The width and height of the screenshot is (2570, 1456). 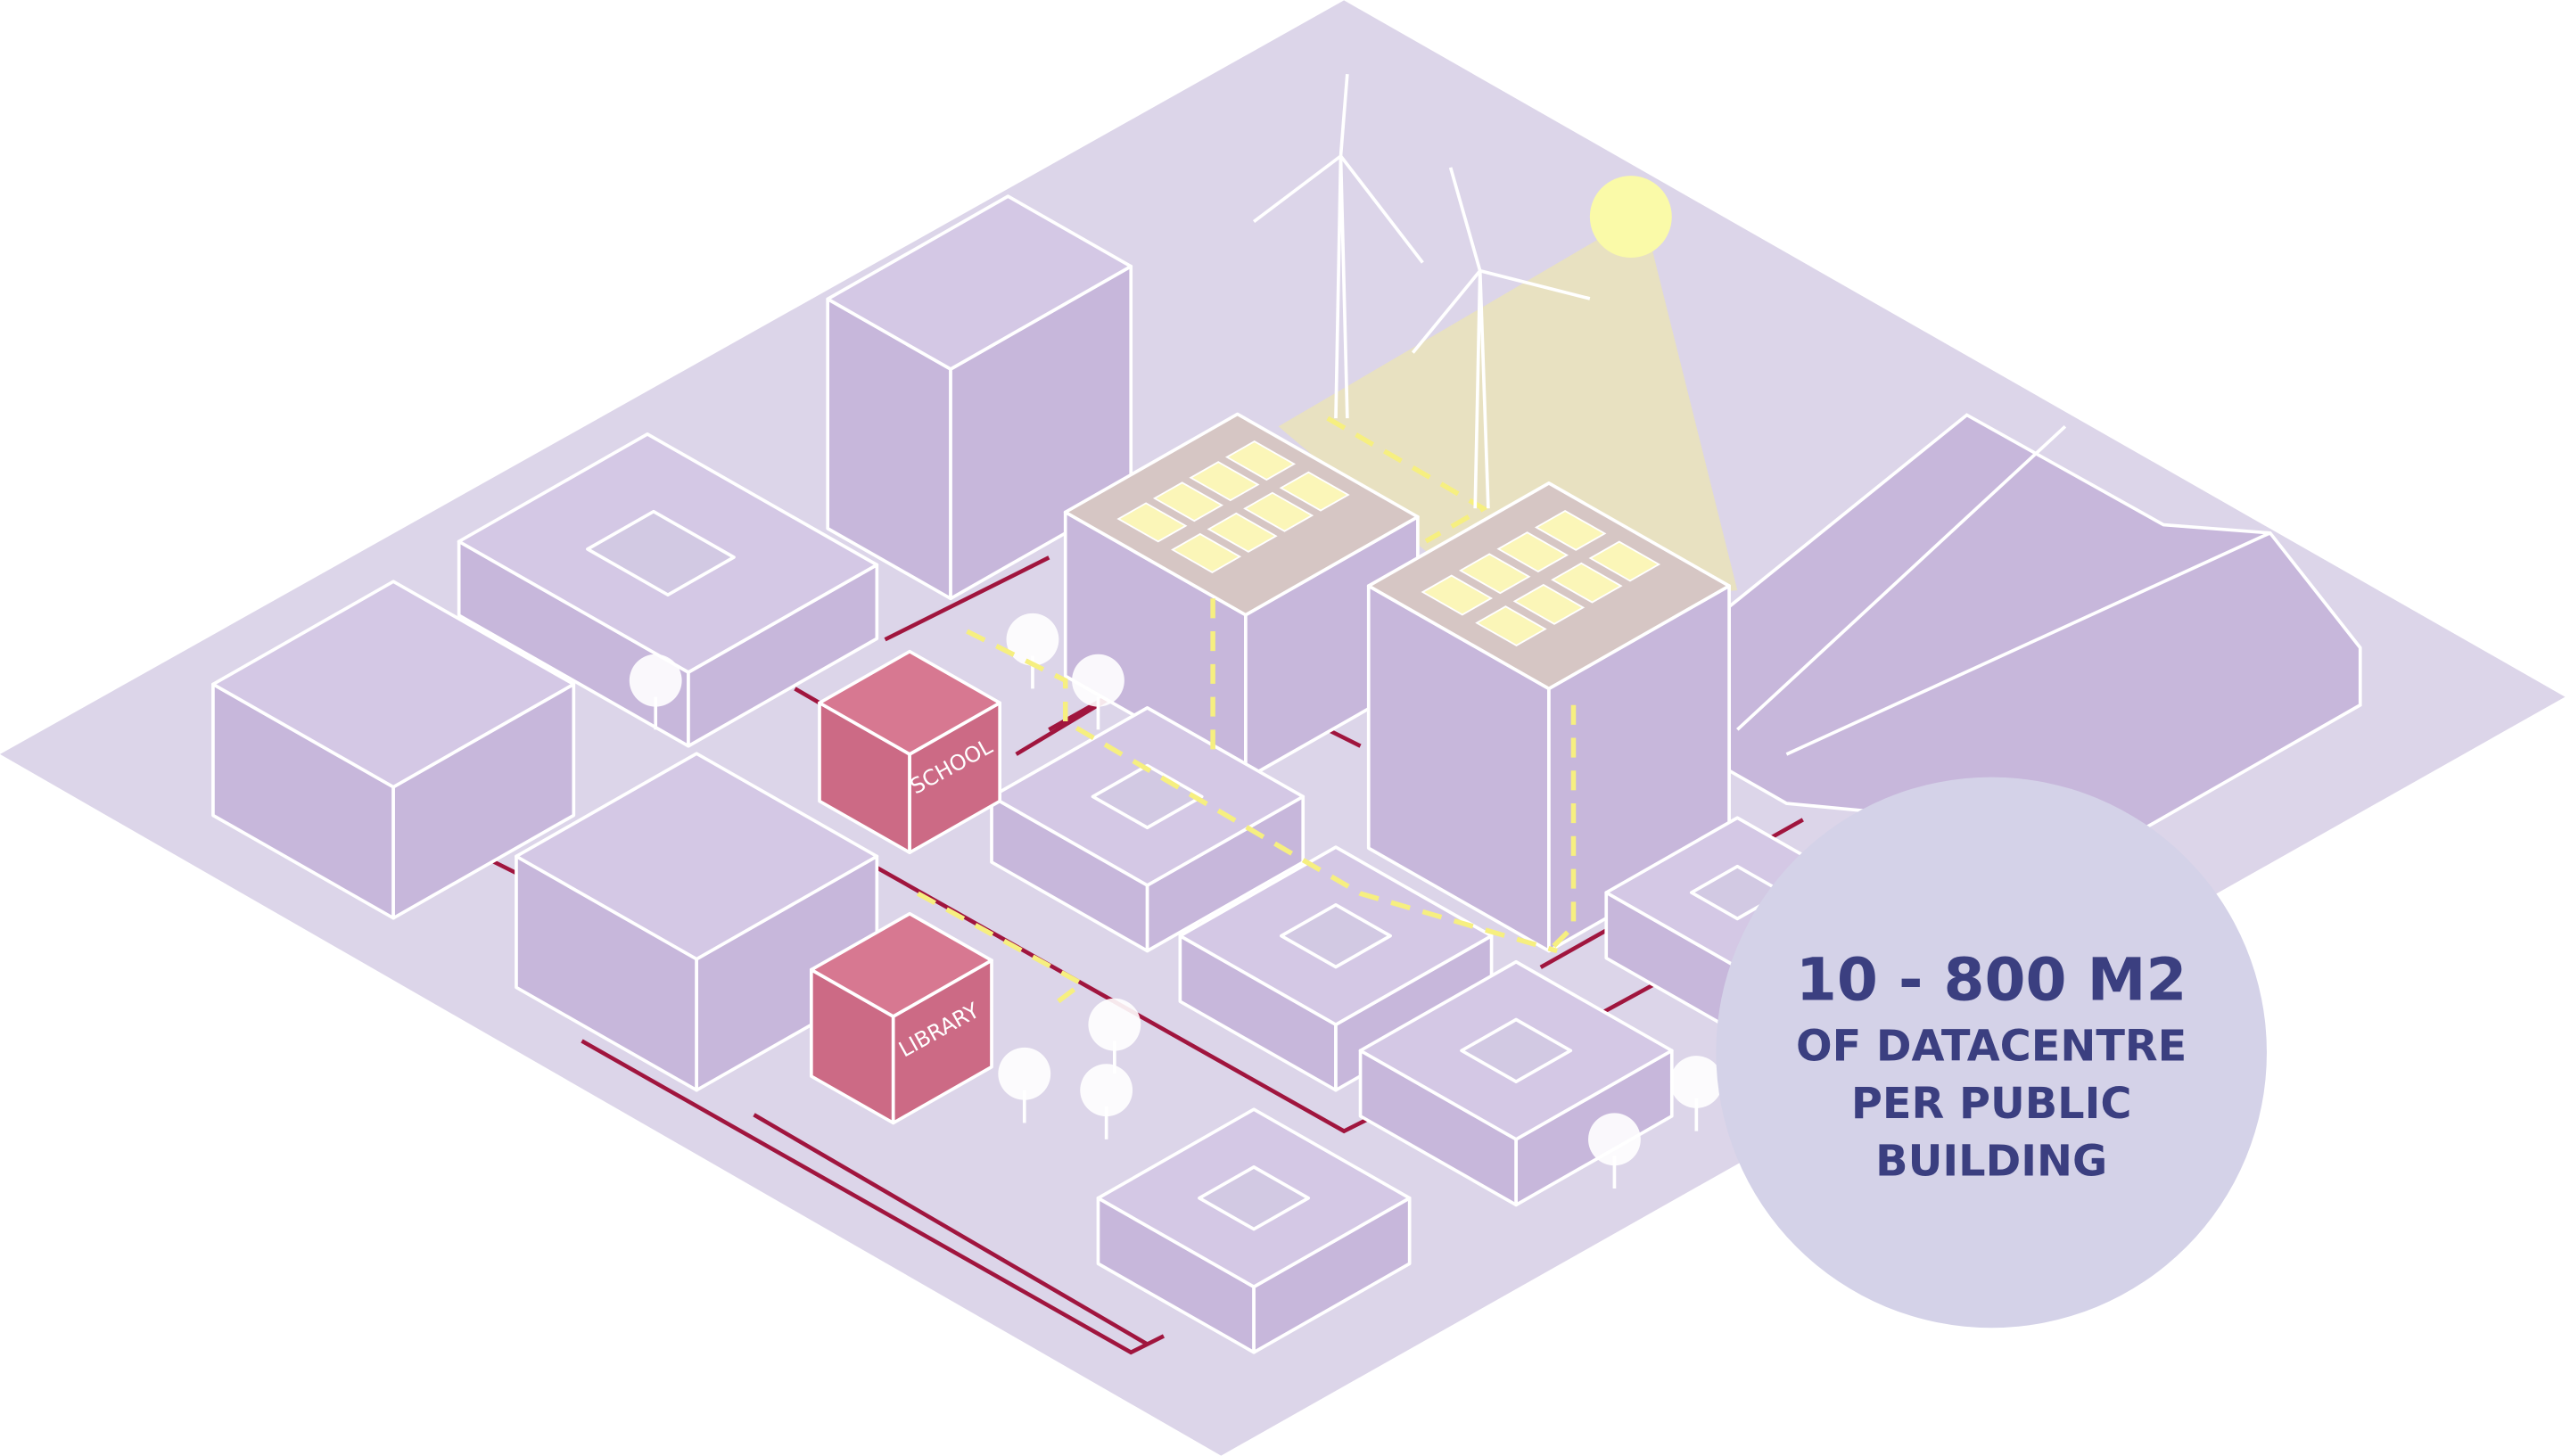 I want to click on block, so click(x=393, y=750).